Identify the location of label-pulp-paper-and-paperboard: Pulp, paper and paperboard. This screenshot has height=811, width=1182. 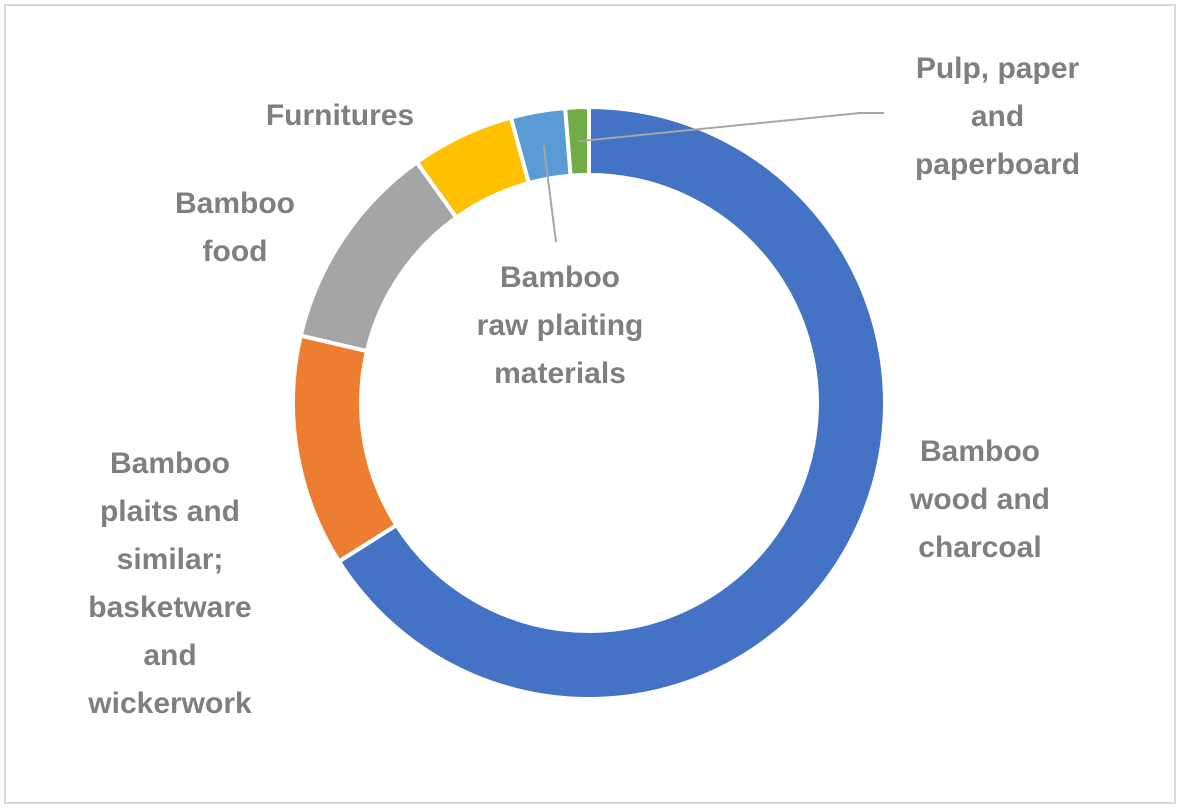
(997, 117).